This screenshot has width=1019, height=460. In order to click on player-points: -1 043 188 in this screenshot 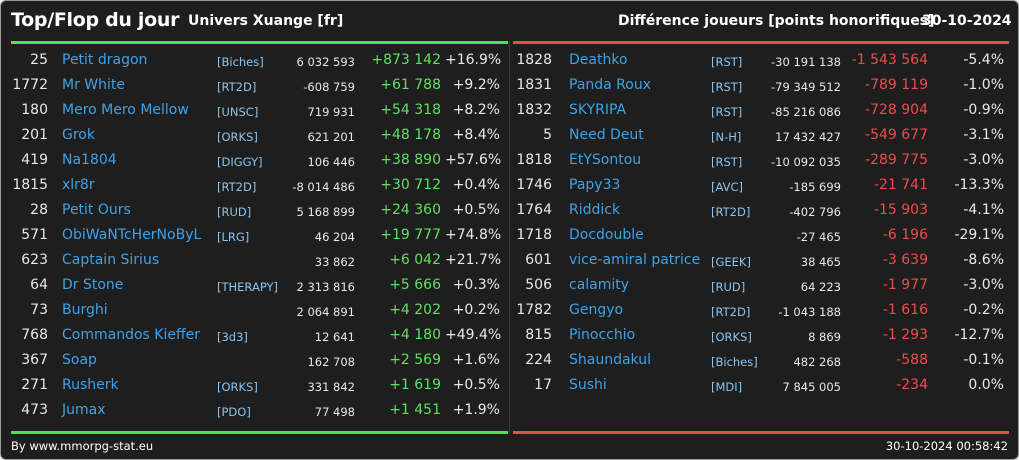, I will do `click(809, 312)`.